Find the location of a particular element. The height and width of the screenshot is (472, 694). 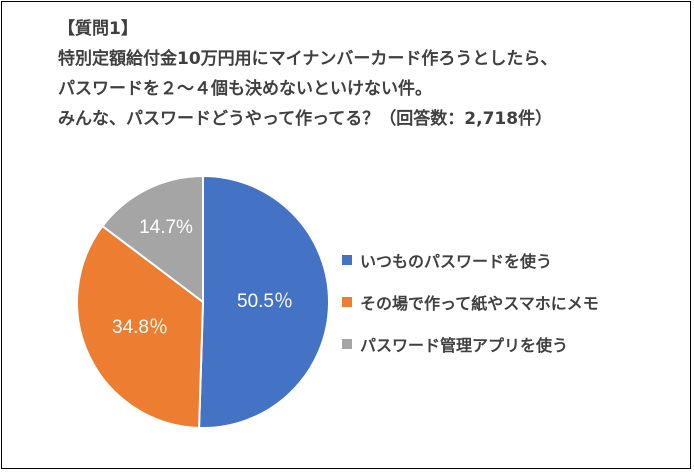

title-line-3: パスワードを２～４個も決めないといけない件。 is located at coordinates (245, 89).